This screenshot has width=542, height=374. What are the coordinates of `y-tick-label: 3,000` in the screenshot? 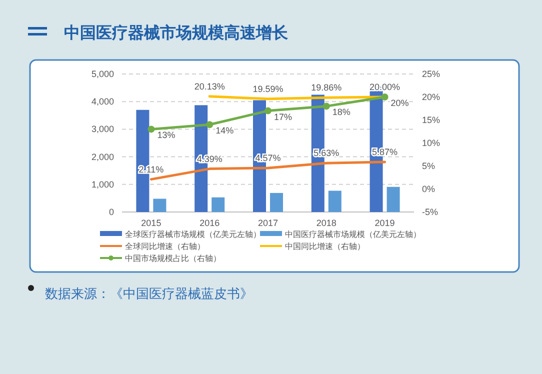 It's located at (102, 129).